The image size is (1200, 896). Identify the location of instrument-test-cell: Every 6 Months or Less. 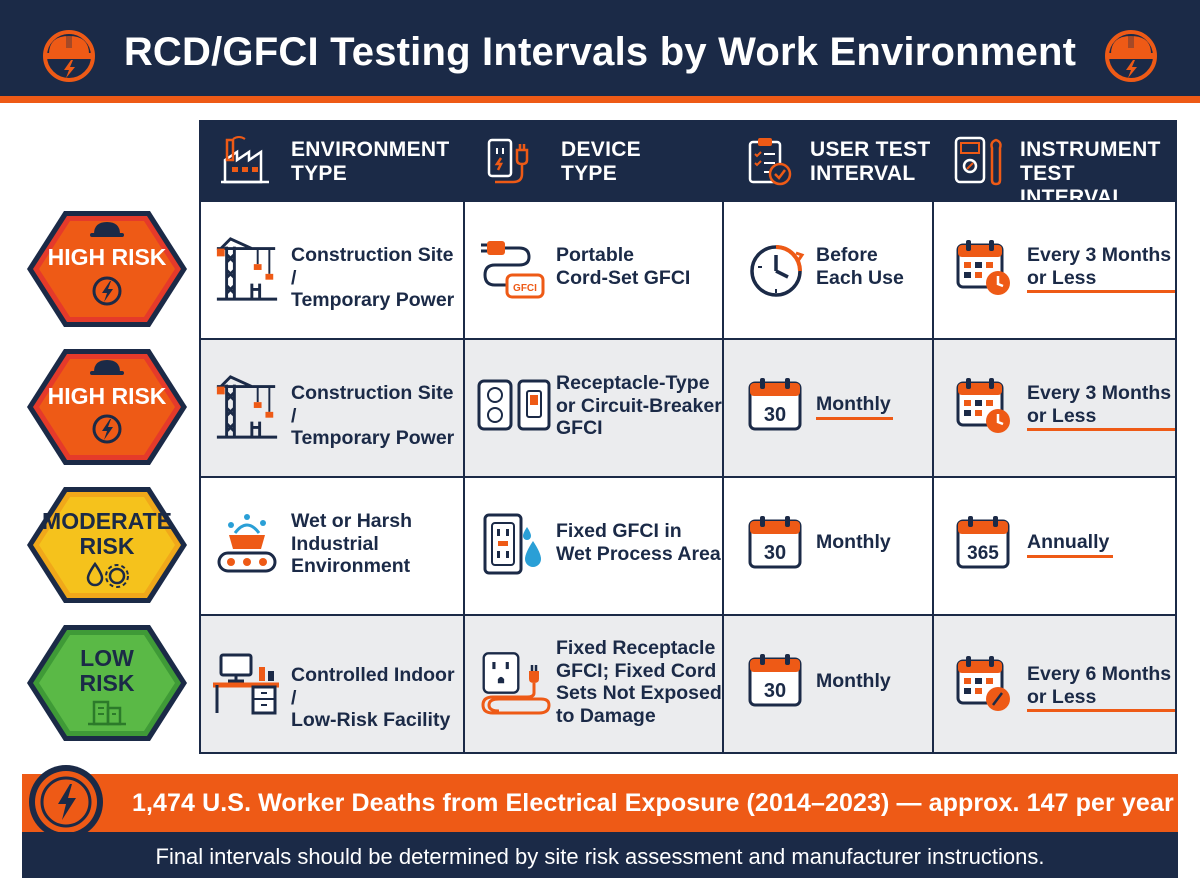
(1055, 684).